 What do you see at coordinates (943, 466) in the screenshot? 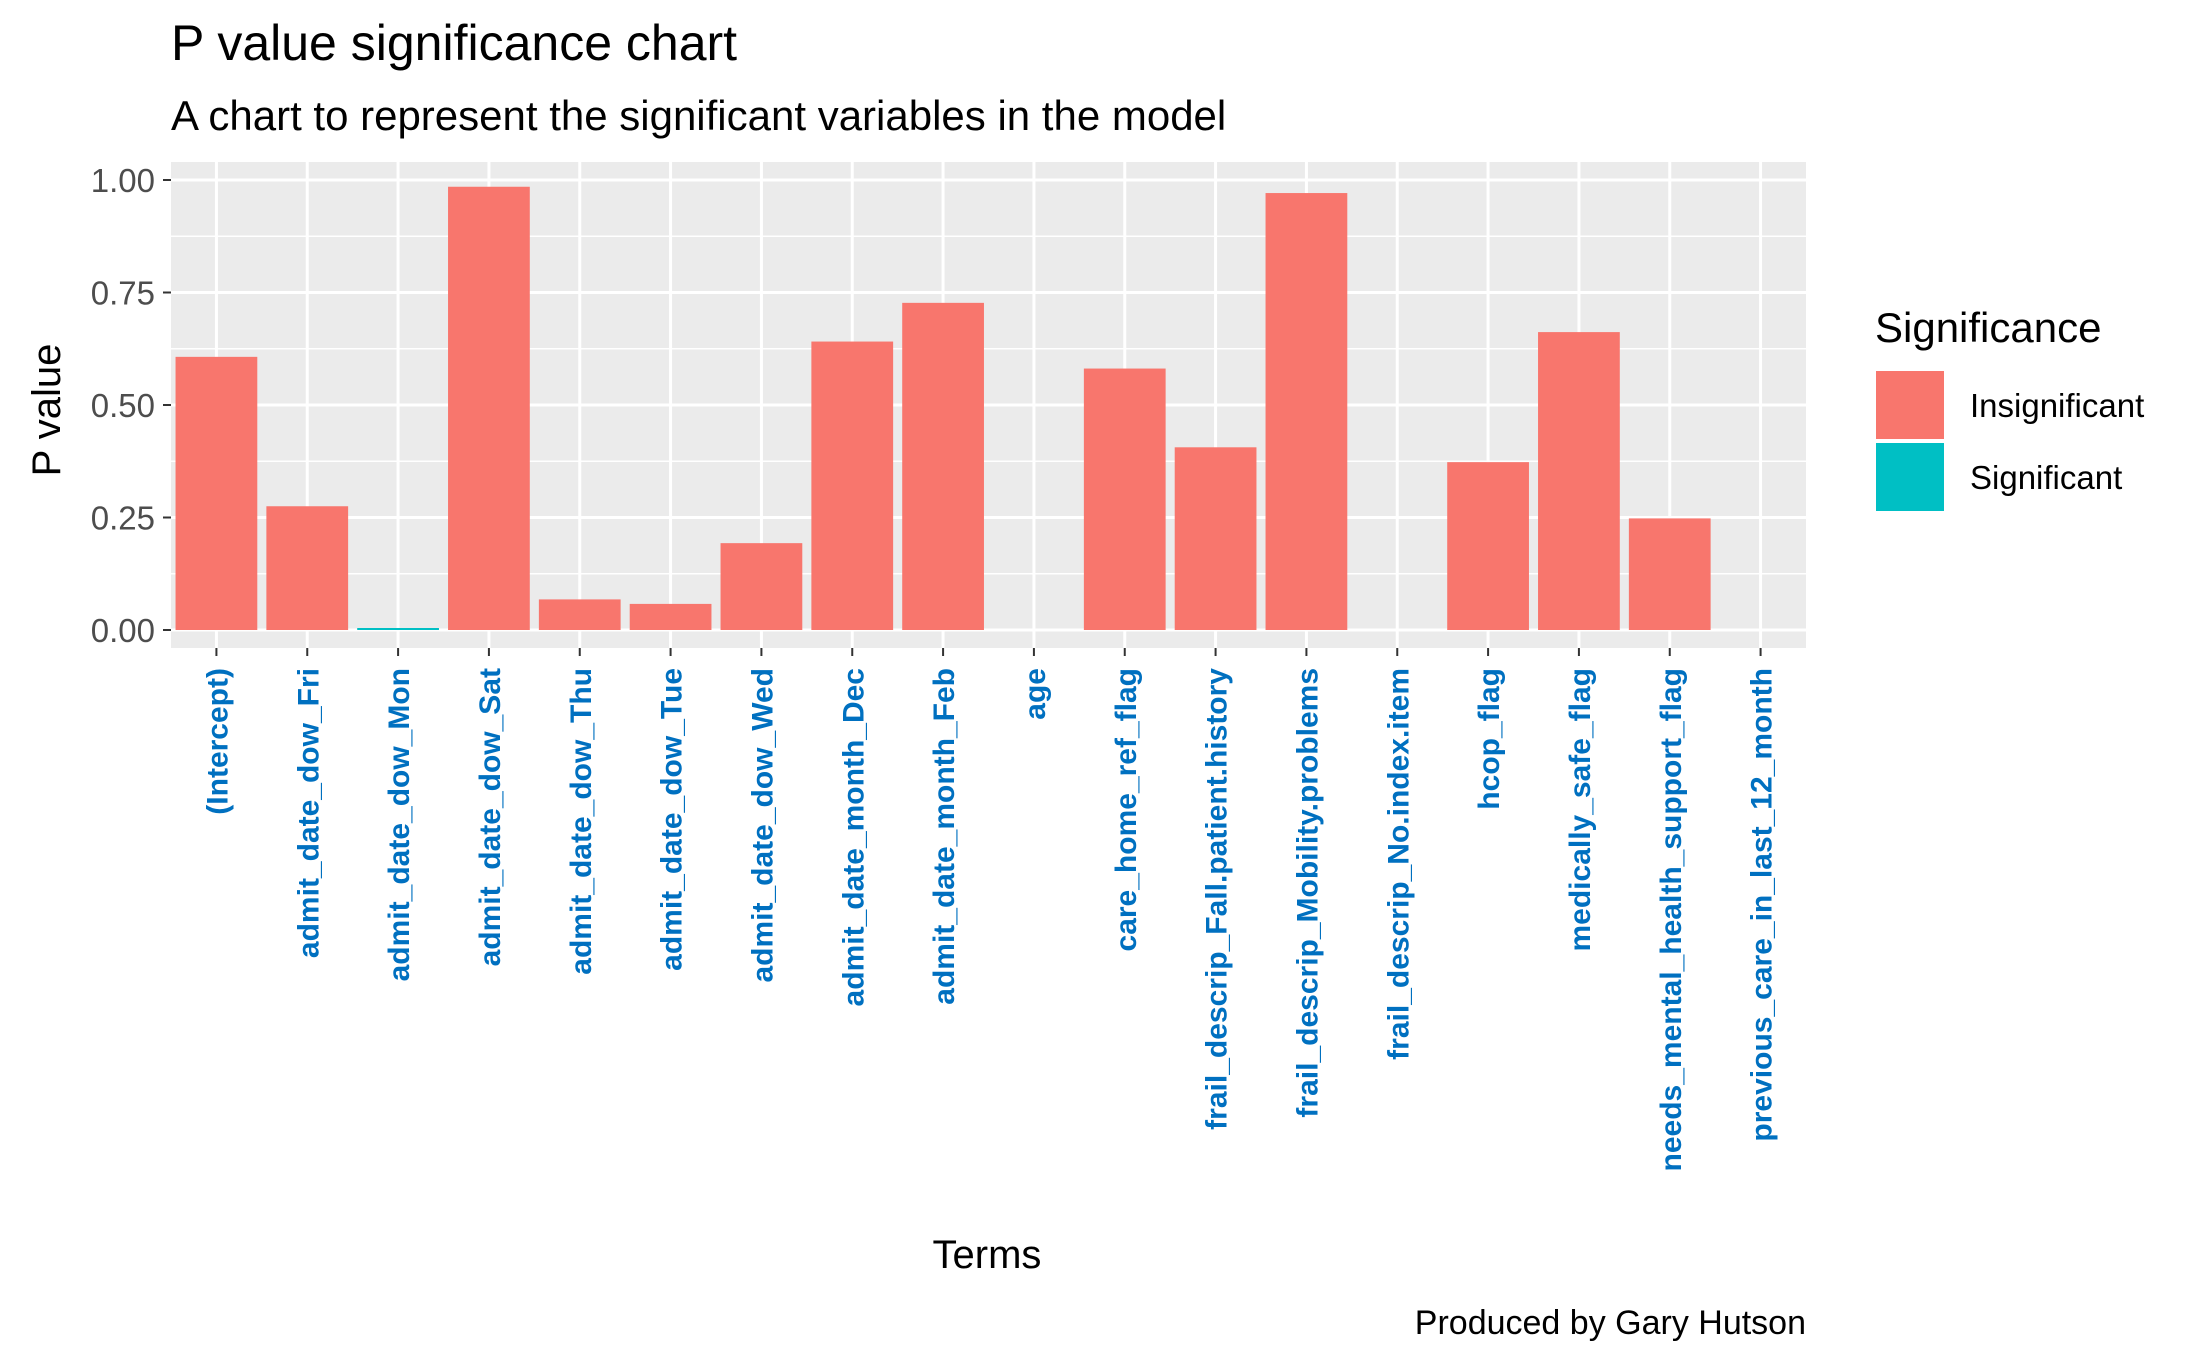
I see `bar-admit-date-month-feb` at bounding box center [943, 466].